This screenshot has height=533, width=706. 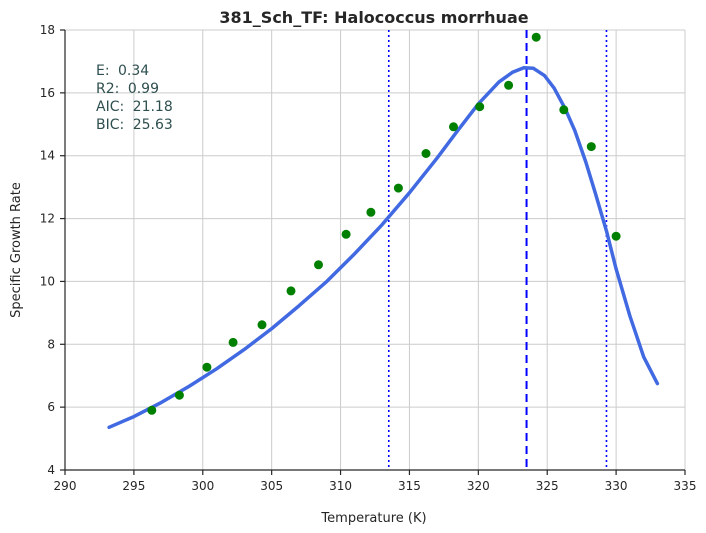 What do you see at coordinates (51, 470) in the screenshot?
I see `y-tick-label: 4` at bounding box center [51, 470].